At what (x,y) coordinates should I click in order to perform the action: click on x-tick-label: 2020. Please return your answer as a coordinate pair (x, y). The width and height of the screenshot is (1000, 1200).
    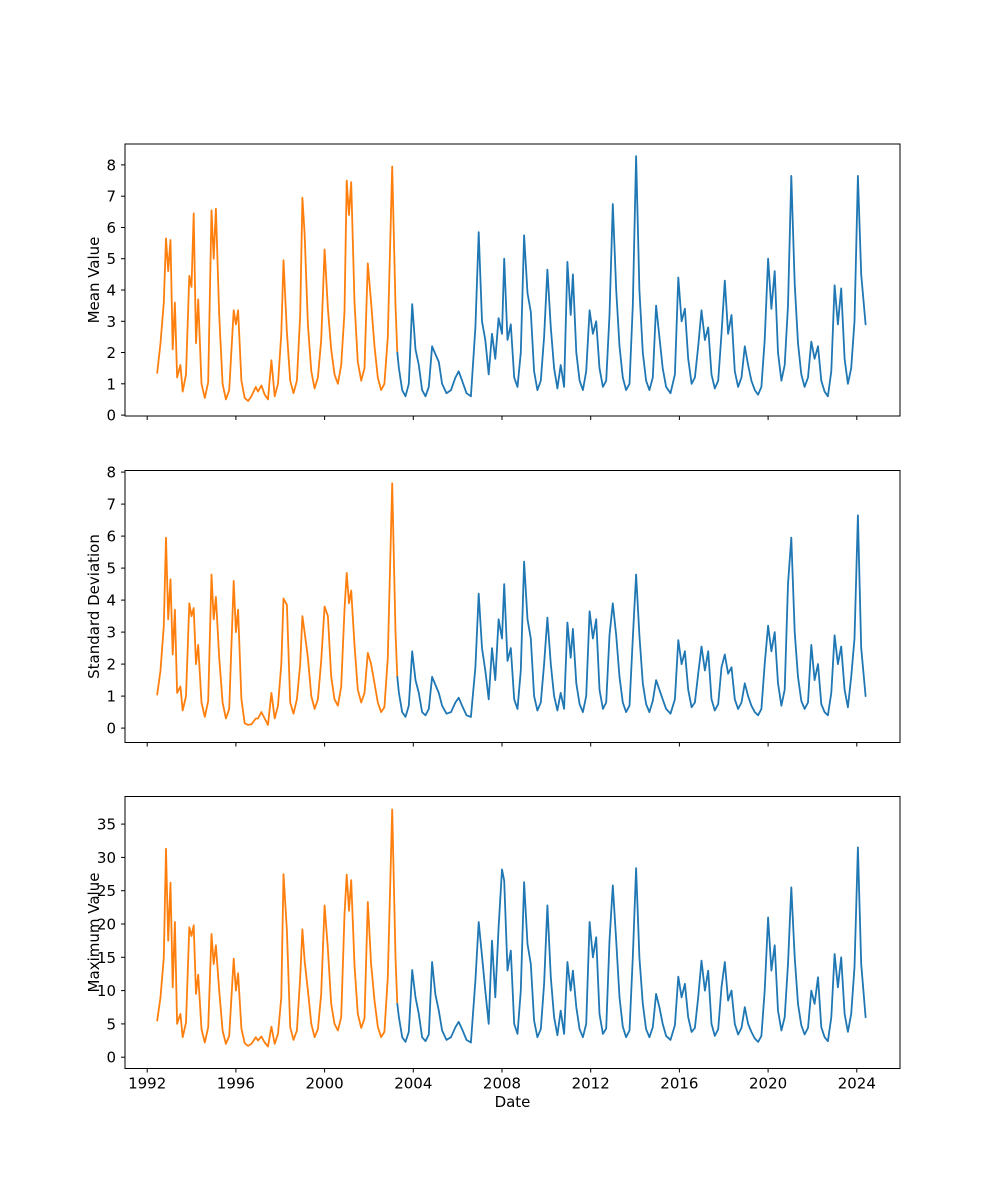
    Looking at the image, I should click on (768, 1084).